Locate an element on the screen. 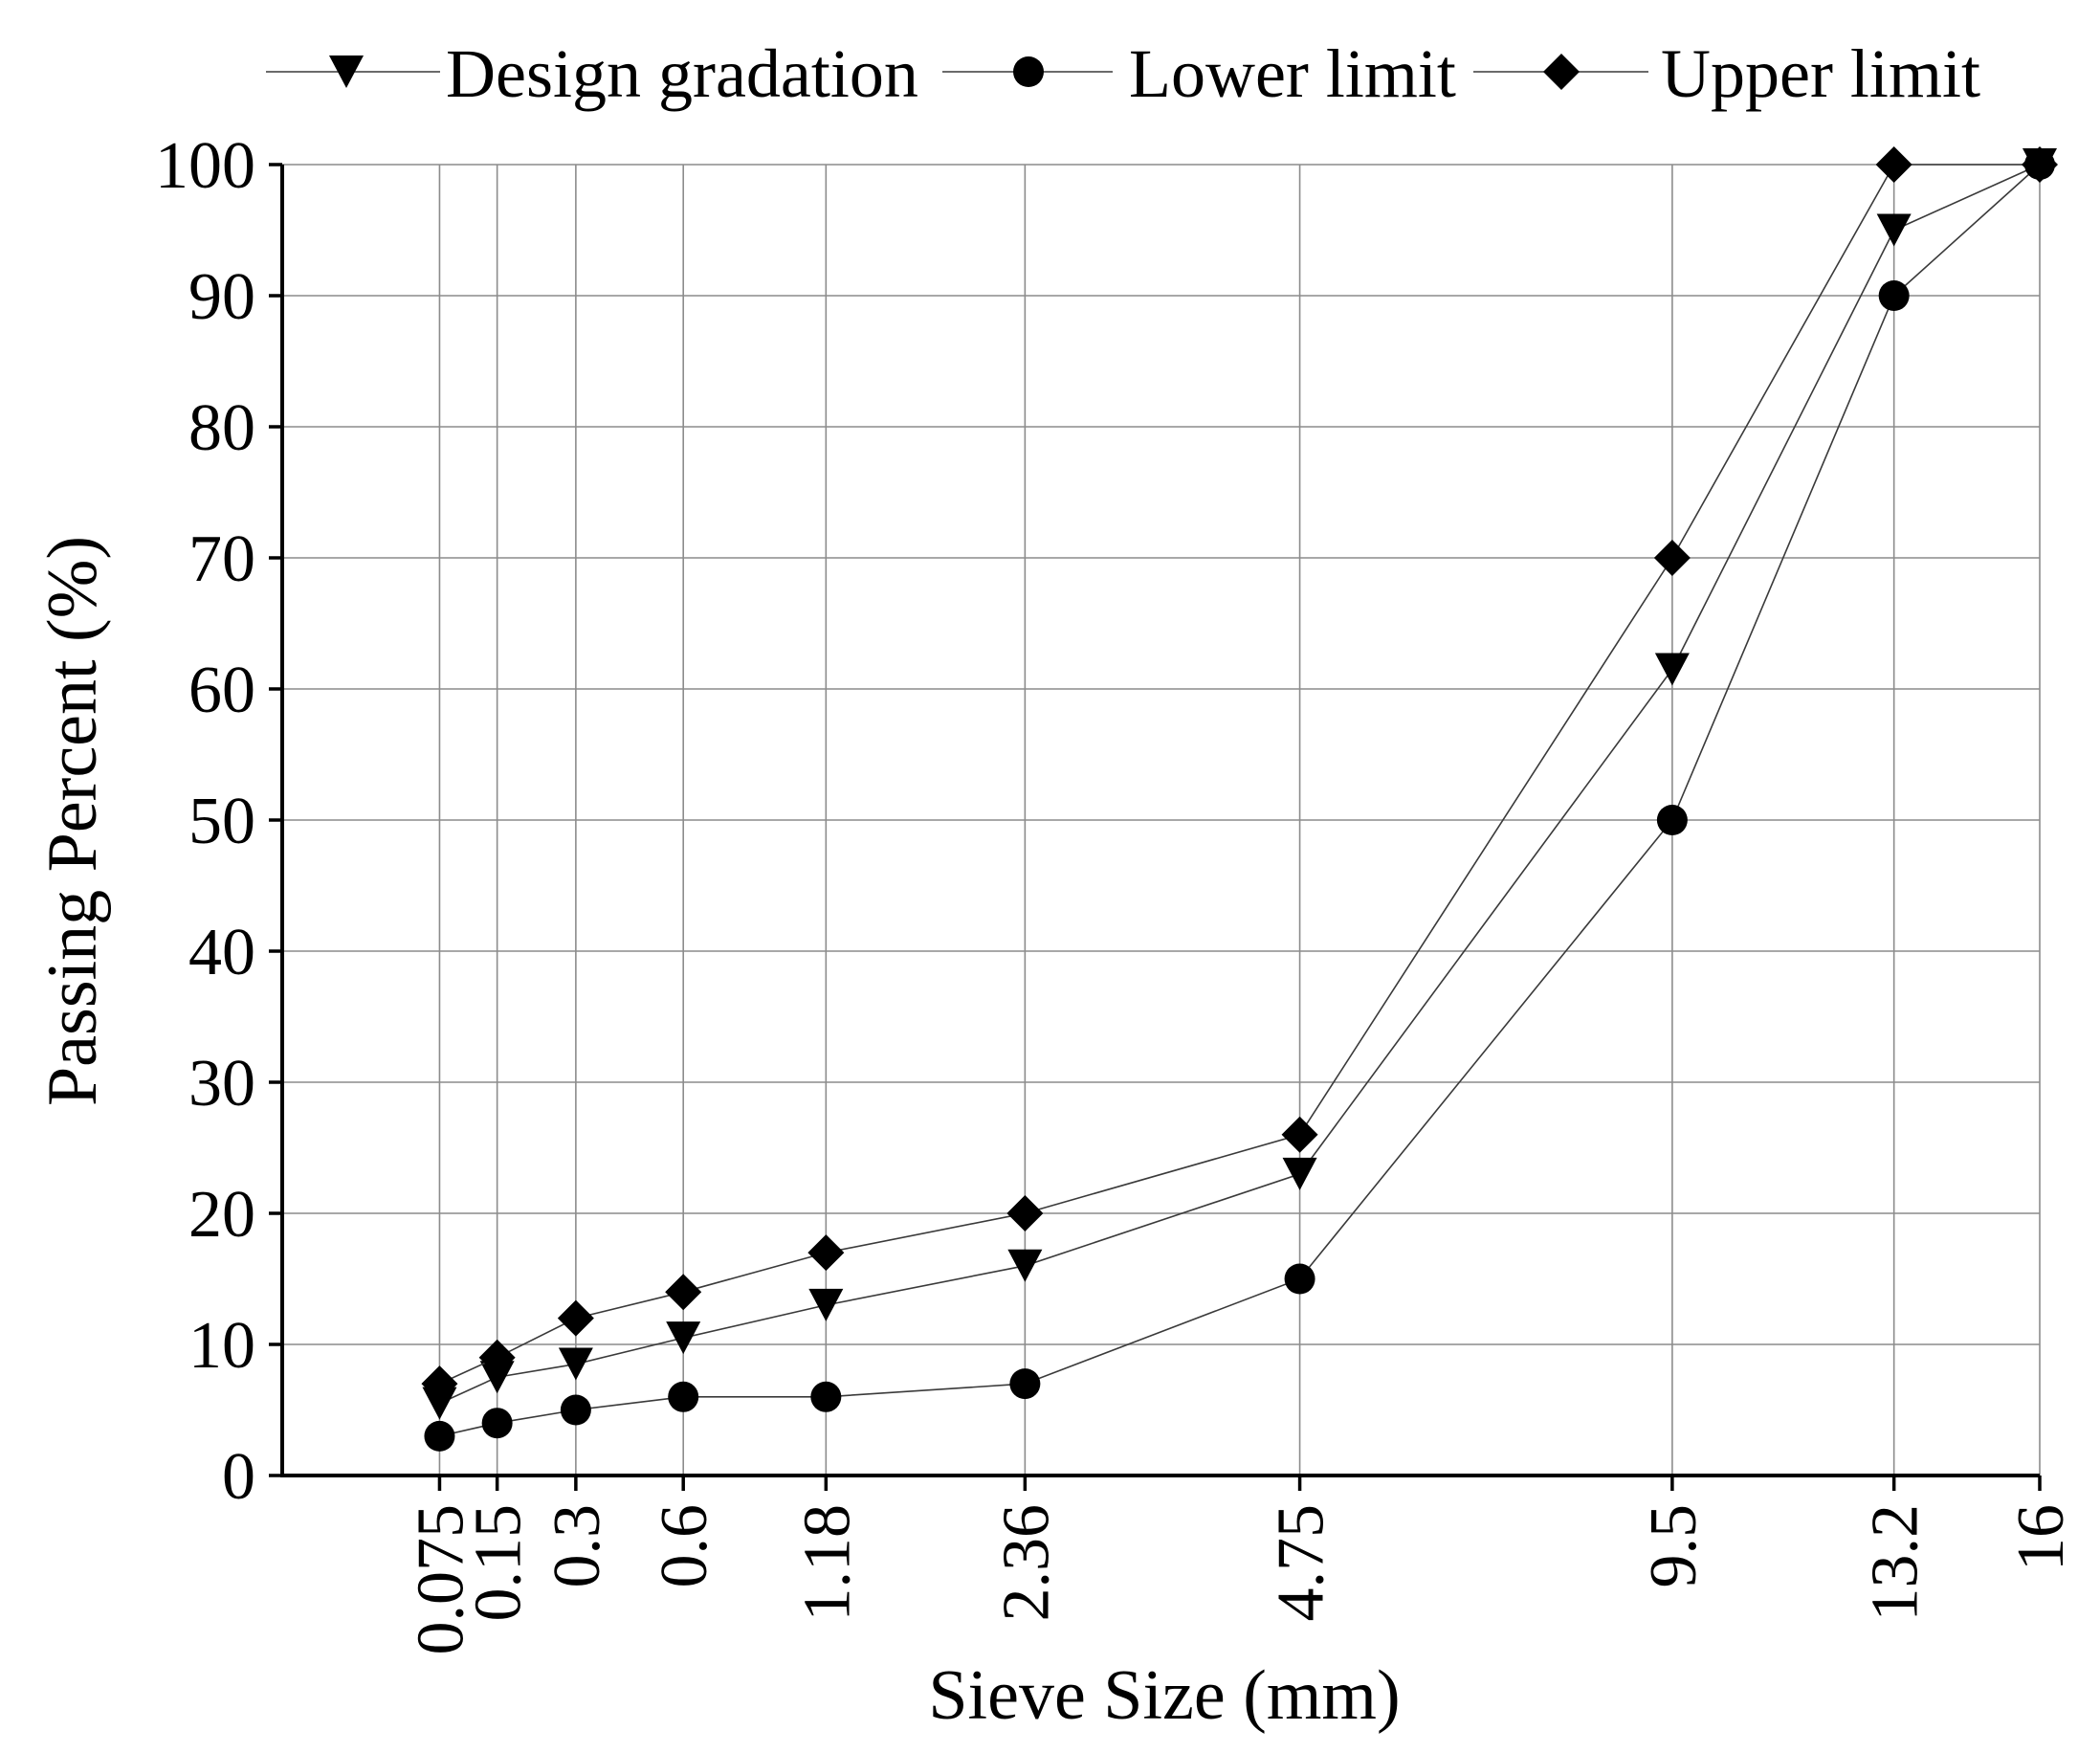  x-tick-label: 13.2 is located at coordinates (1896, 1563).